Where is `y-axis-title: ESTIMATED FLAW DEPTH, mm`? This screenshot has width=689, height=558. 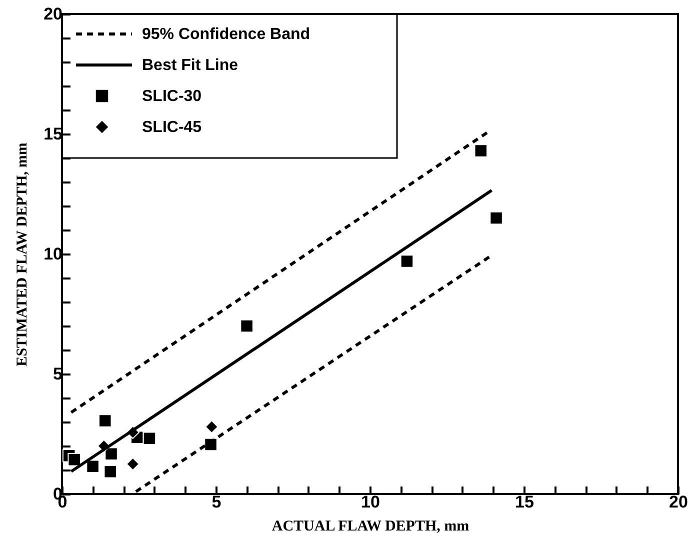
y-axis-title: ESTIMATED FLAW DEPTH, mm is located at coordinates (22, 254).